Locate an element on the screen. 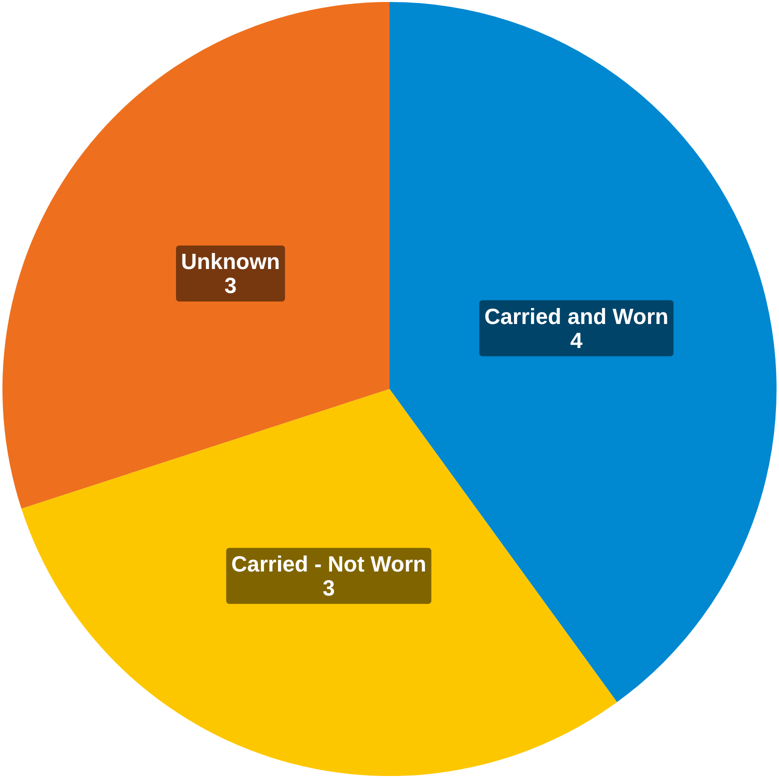  slice-label: Carried and Worn is located at coordinates (576, 316).